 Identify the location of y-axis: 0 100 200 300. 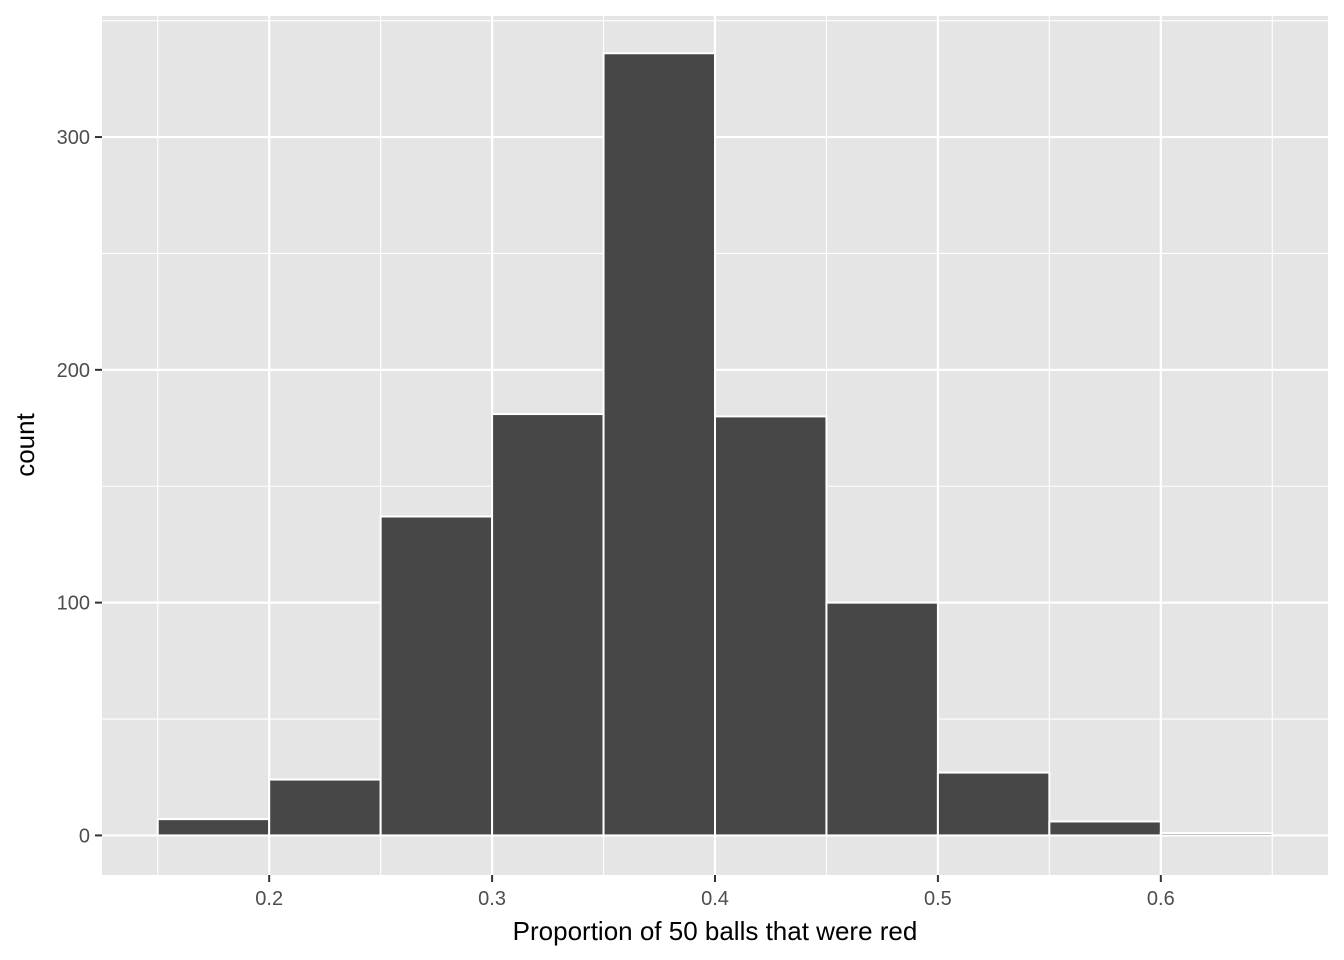
(79, 487).